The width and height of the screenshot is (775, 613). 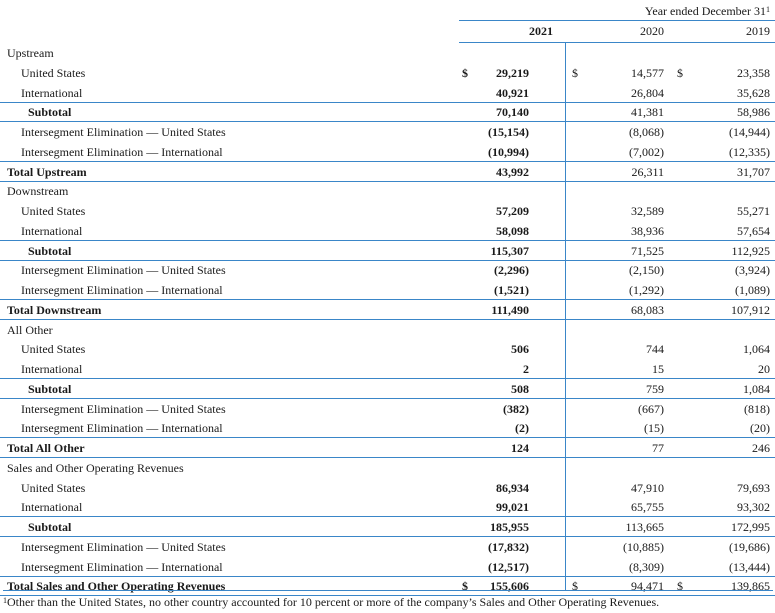 I want to click on value-2019: 23,358, so click(x=753, y=72).